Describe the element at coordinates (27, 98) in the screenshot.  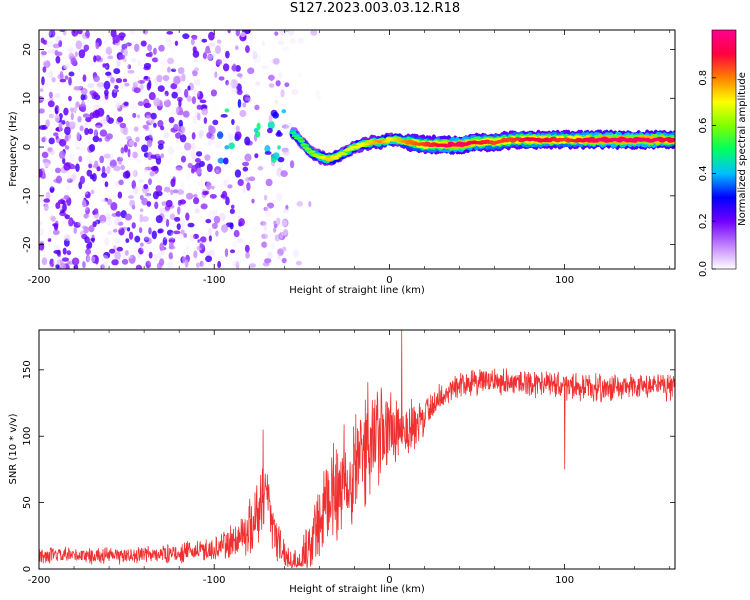
I see `spectrogram-y-tick-label: 10` at that location.